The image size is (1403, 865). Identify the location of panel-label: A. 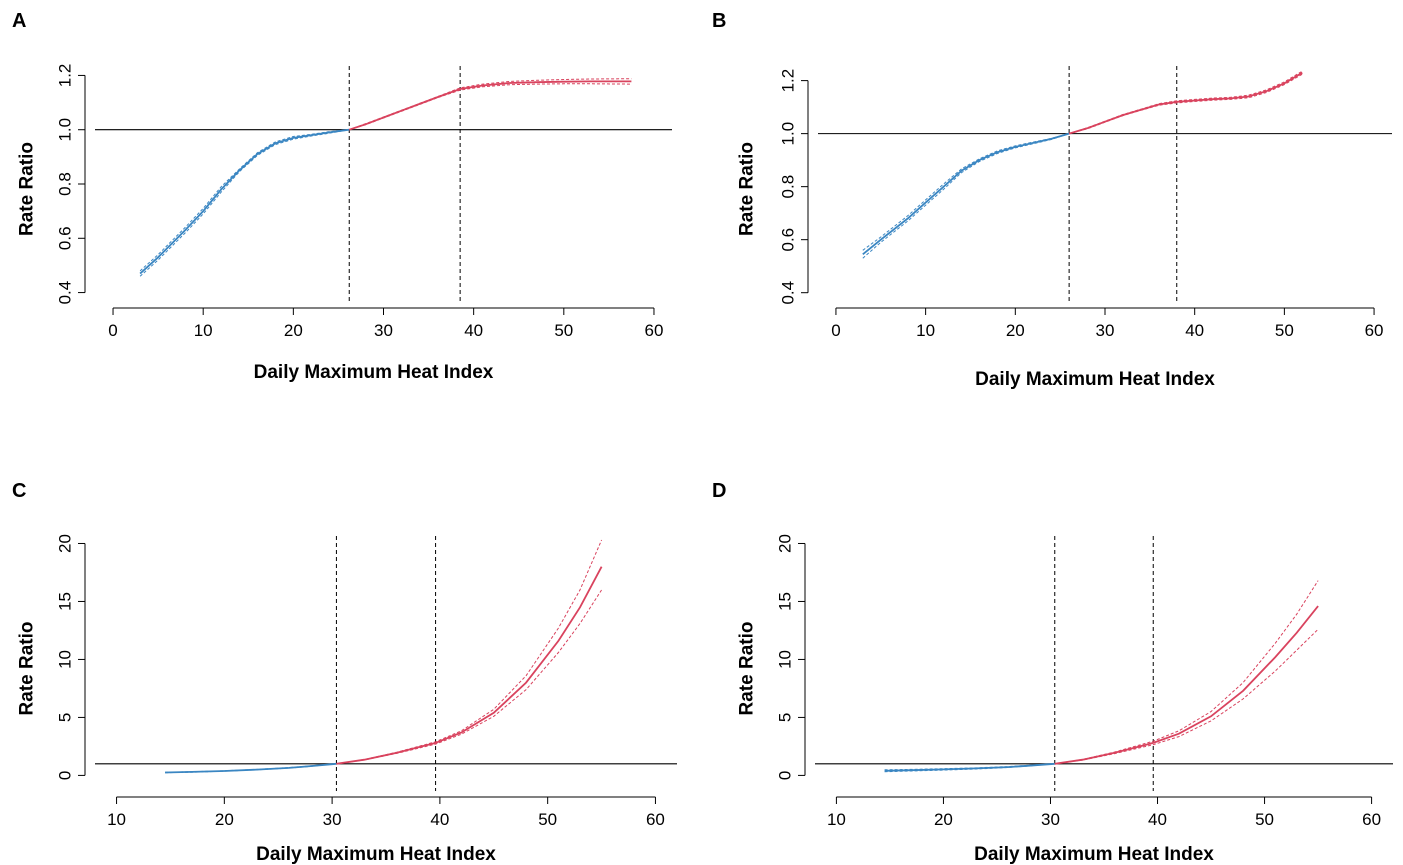
(19, 21).